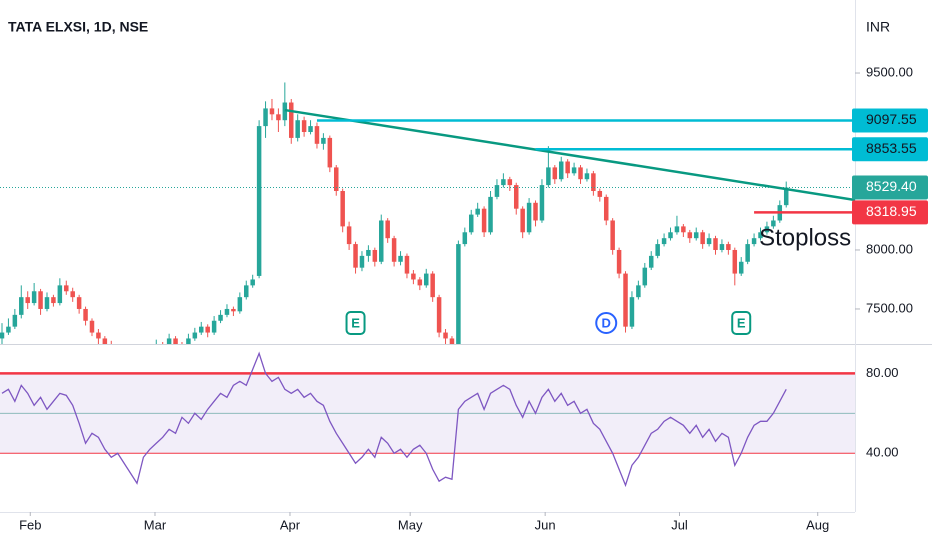 The image size is (932, 550). What do you see at coordinates (78, 27) in the screenshot?
I see `chart-title: TATA ELXSI, 1D, NSE` at bounding box center [78, 27].